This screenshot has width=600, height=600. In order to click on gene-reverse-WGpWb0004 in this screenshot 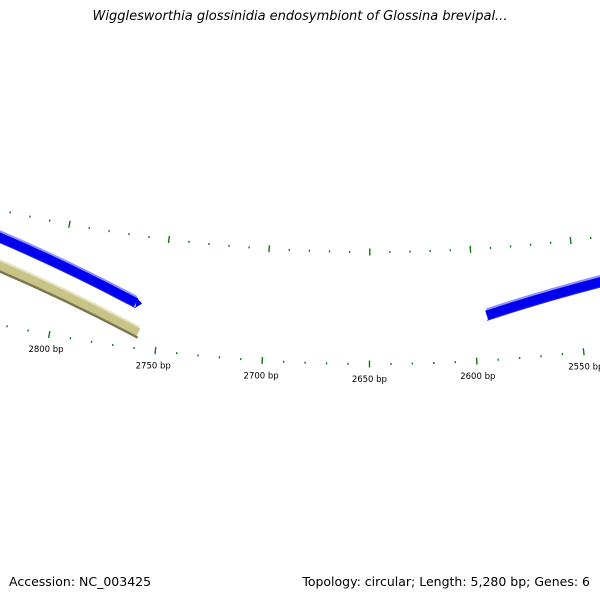, I will do `click(71, 269)`.